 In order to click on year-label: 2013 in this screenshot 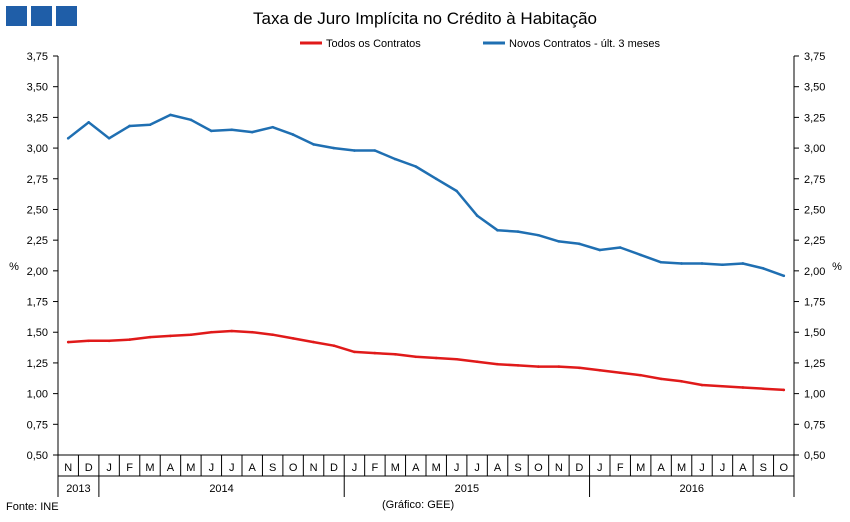, I will do `click(78, 489)`.